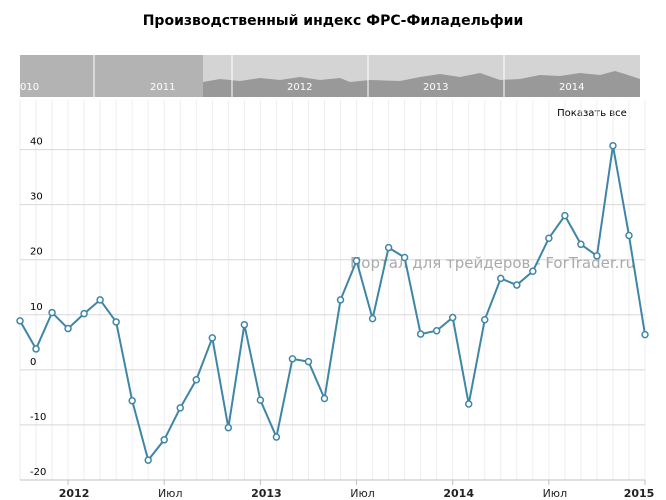 Image resolution: width=666 pixels, height=500 pixels. Describe the element at coordinates (571, 87) in the screenshot. I see `navigator-label: 2014` at that location.